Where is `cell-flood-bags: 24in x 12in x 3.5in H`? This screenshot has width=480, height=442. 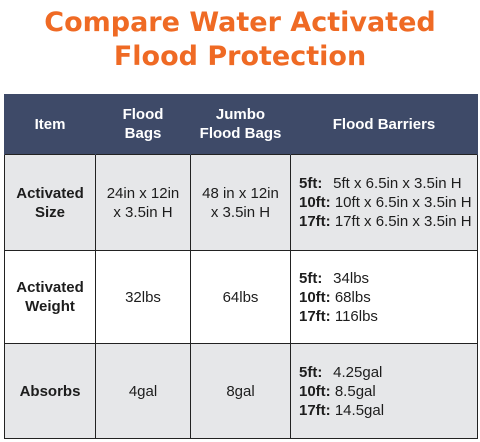 cell-flood-bags: 24in x 12in x 3.5in H is located at coordinates (143, 202).